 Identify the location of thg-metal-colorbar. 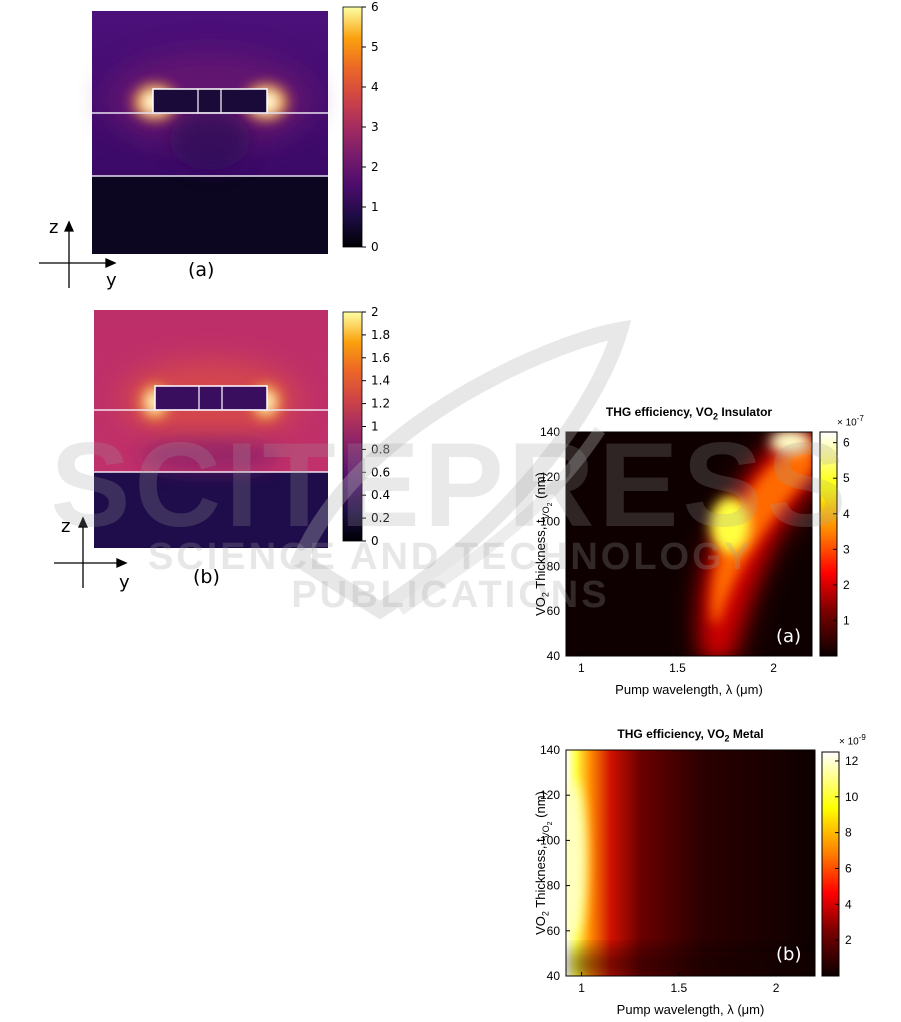
(830, 864).